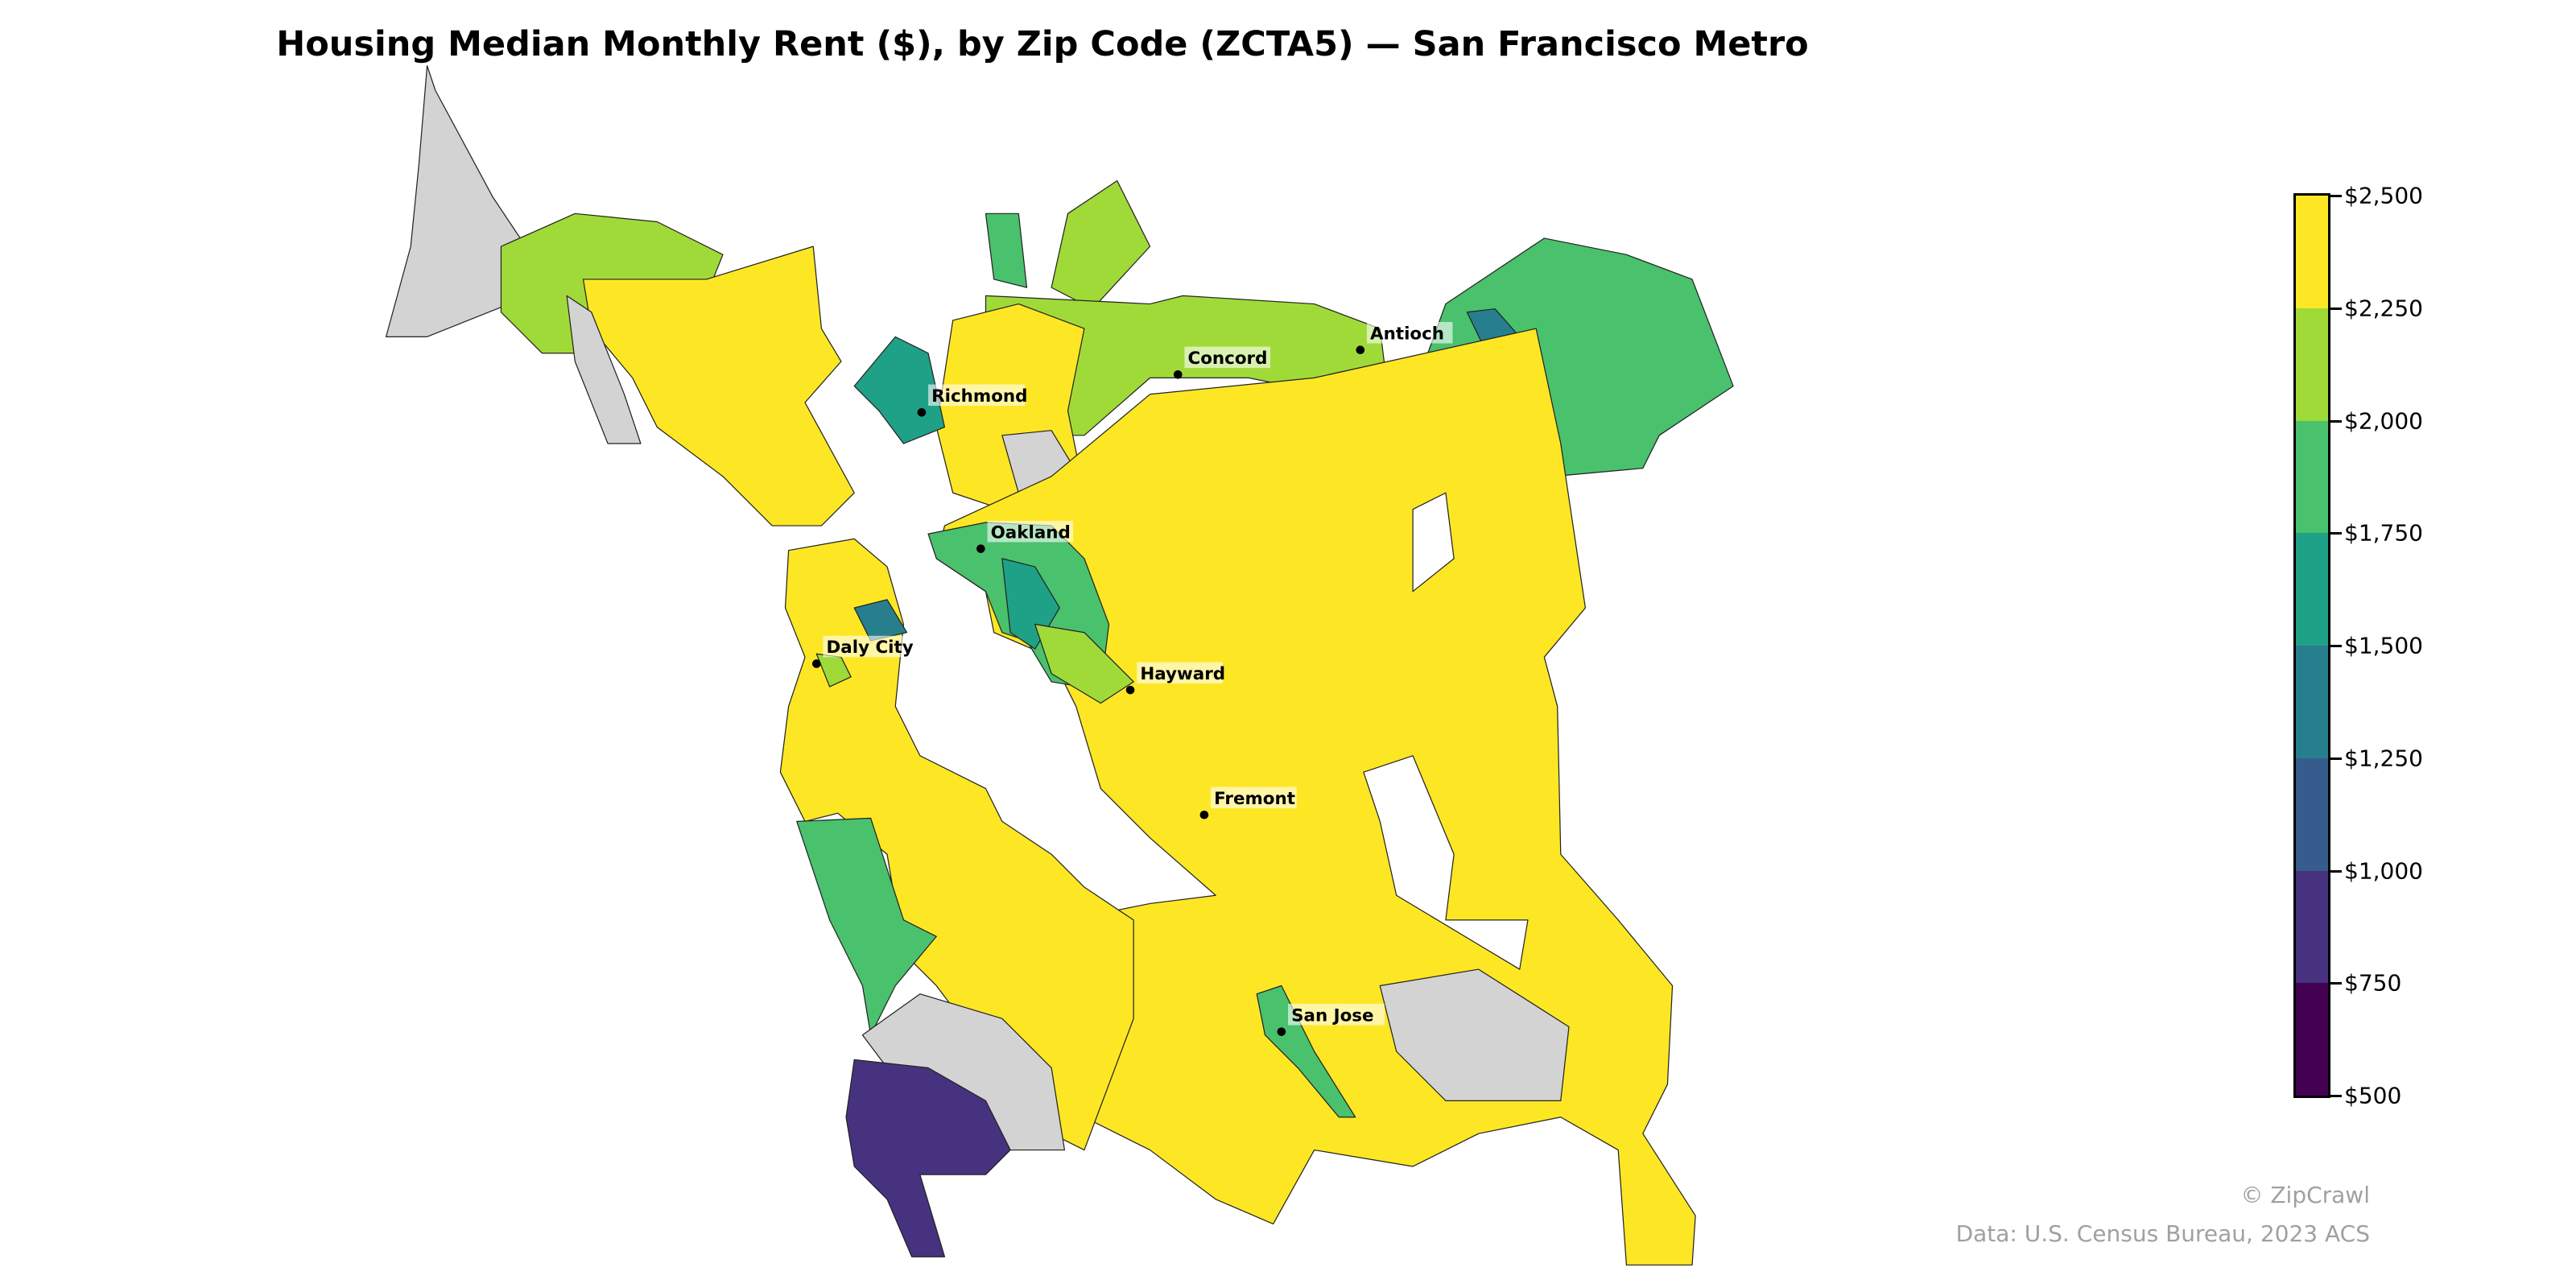  I want to click on region-hayward-green, so click(1084, 663).